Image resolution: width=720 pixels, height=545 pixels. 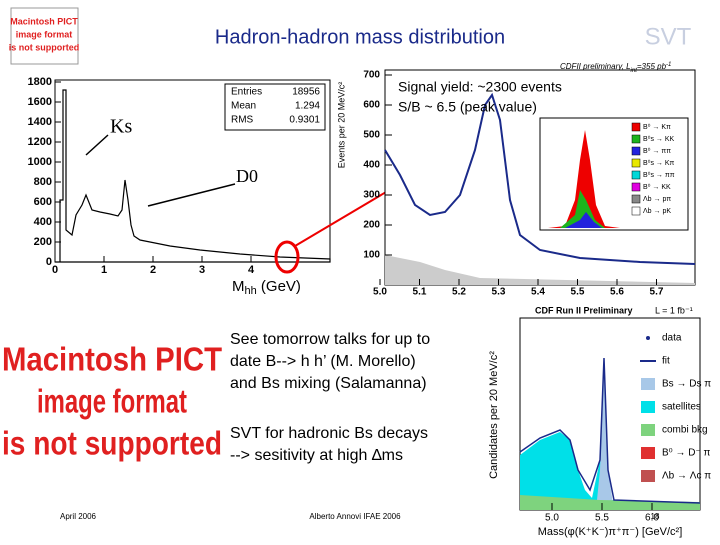 What do you see at coordinates (238, 286) in the screenshot?
I see `xlabel: M` at bounding box center [238, 286].